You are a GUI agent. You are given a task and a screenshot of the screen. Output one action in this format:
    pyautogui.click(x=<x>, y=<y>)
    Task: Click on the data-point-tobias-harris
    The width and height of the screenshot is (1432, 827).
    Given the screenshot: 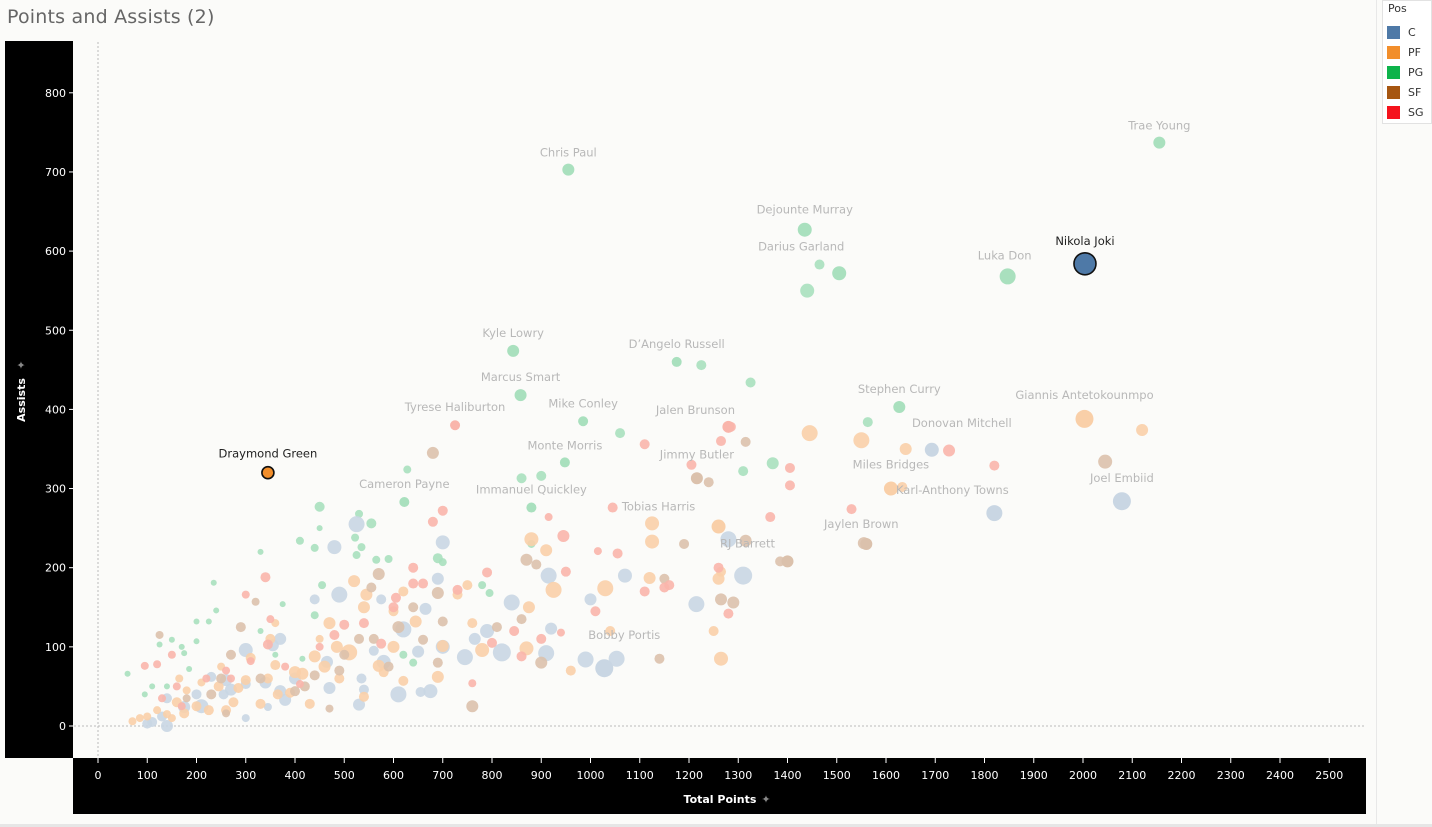 What is the action you would take?
    pyautogui.click(x=718, y=526)
    